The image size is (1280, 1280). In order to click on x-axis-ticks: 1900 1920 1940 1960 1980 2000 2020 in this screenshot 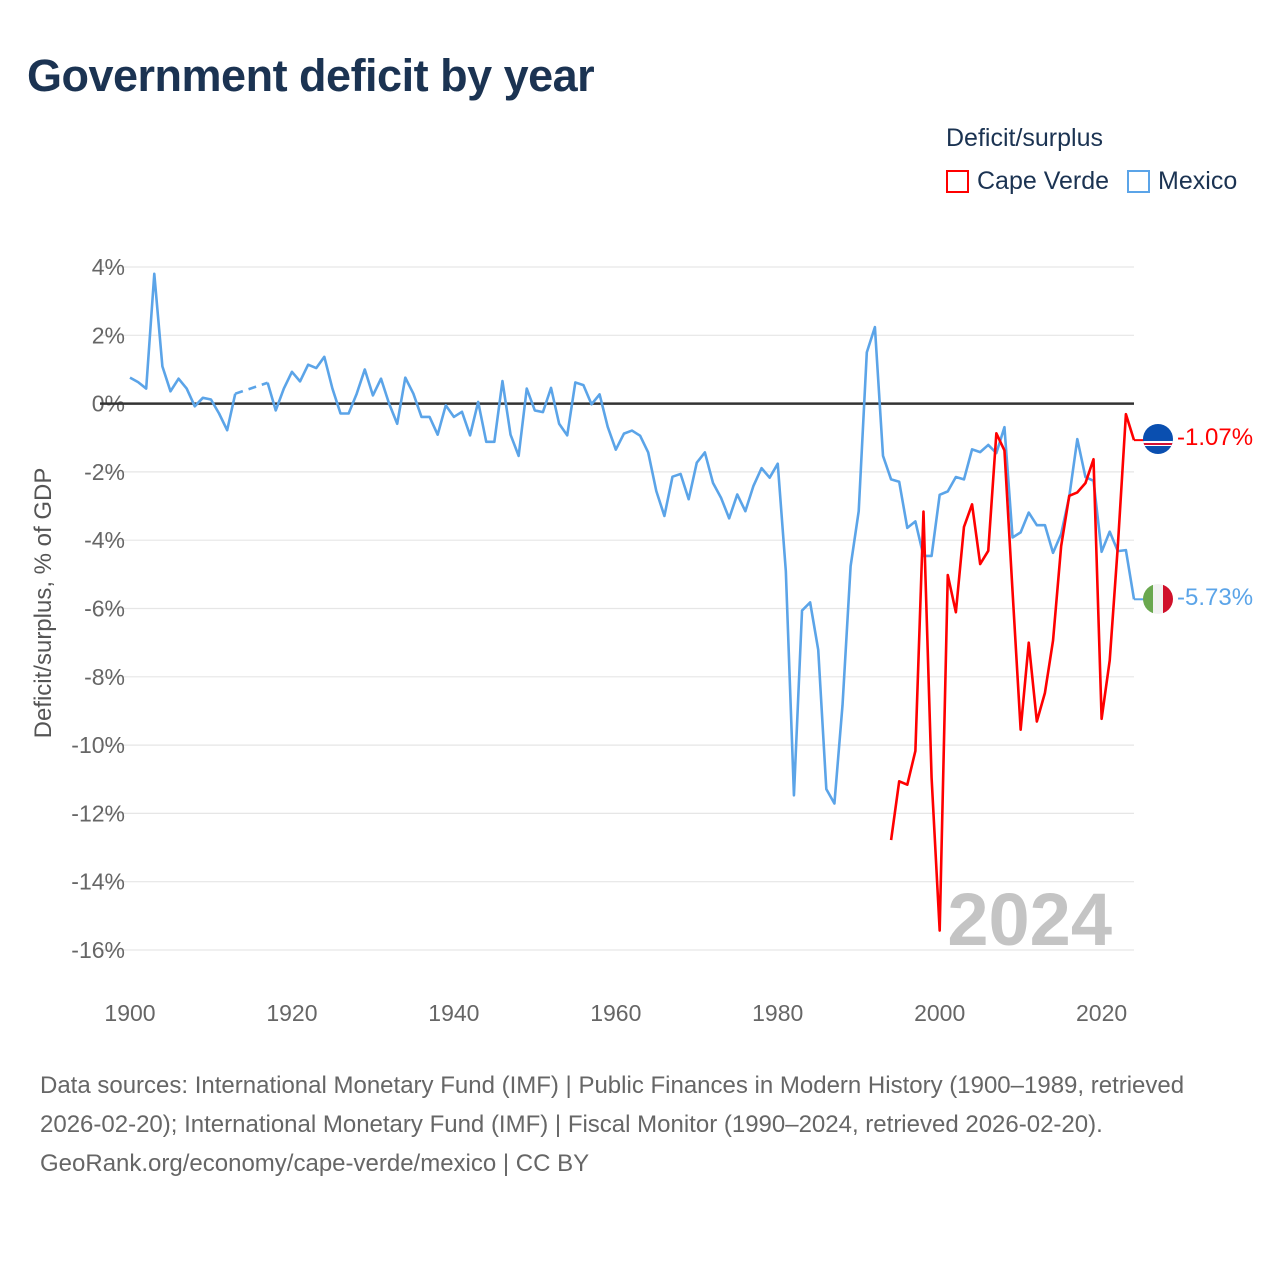, I will do `click(615, 1013)`.